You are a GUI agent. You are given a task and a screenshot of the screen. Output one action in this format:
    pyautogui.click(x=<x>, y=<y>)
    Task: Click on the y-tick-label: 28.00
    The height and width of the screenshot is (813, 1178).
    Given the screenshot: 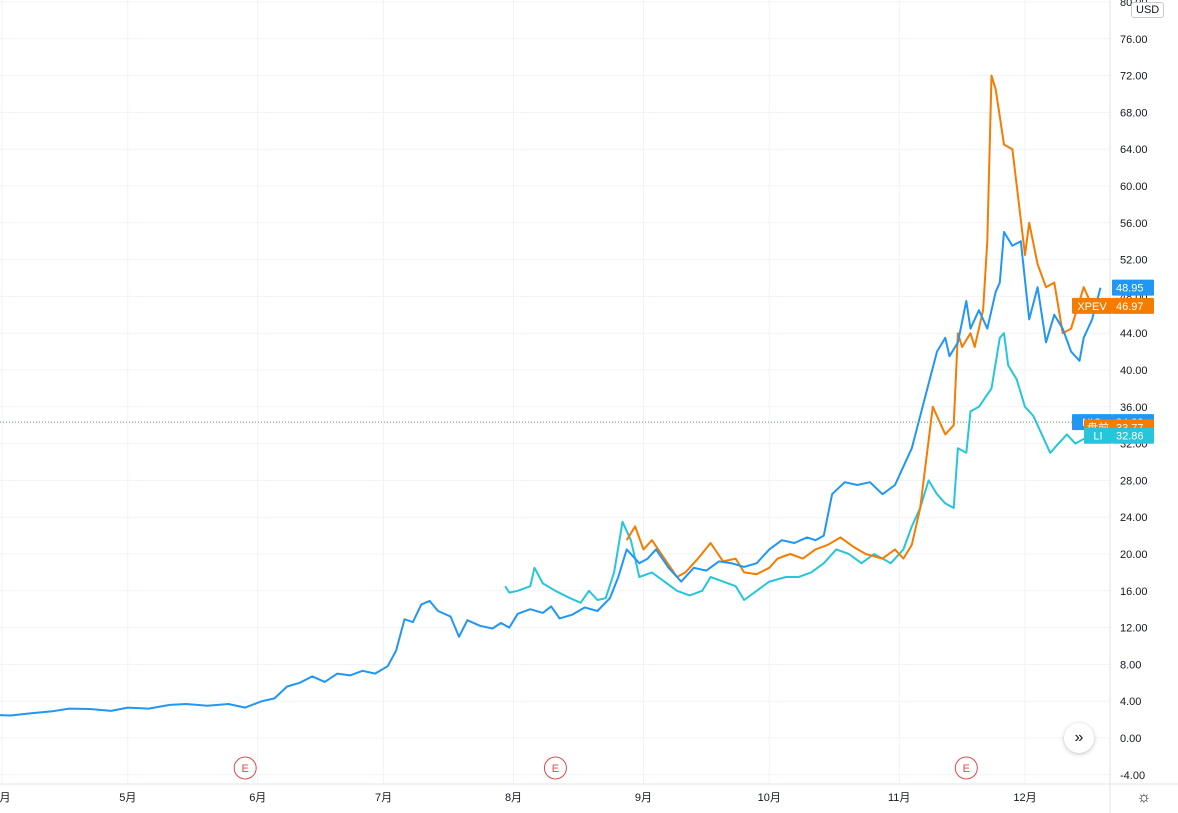 What is the action you would take?
    pyautogui.click(x=1134, y=481)
    